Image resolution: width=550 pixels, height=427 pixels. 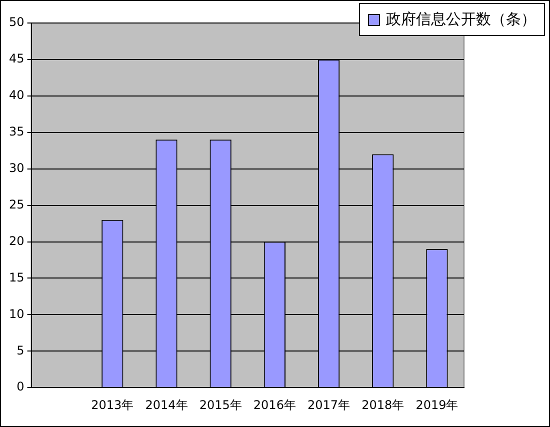 I want to click on x-tick-label: 2019年, so click(x=437, y=405).